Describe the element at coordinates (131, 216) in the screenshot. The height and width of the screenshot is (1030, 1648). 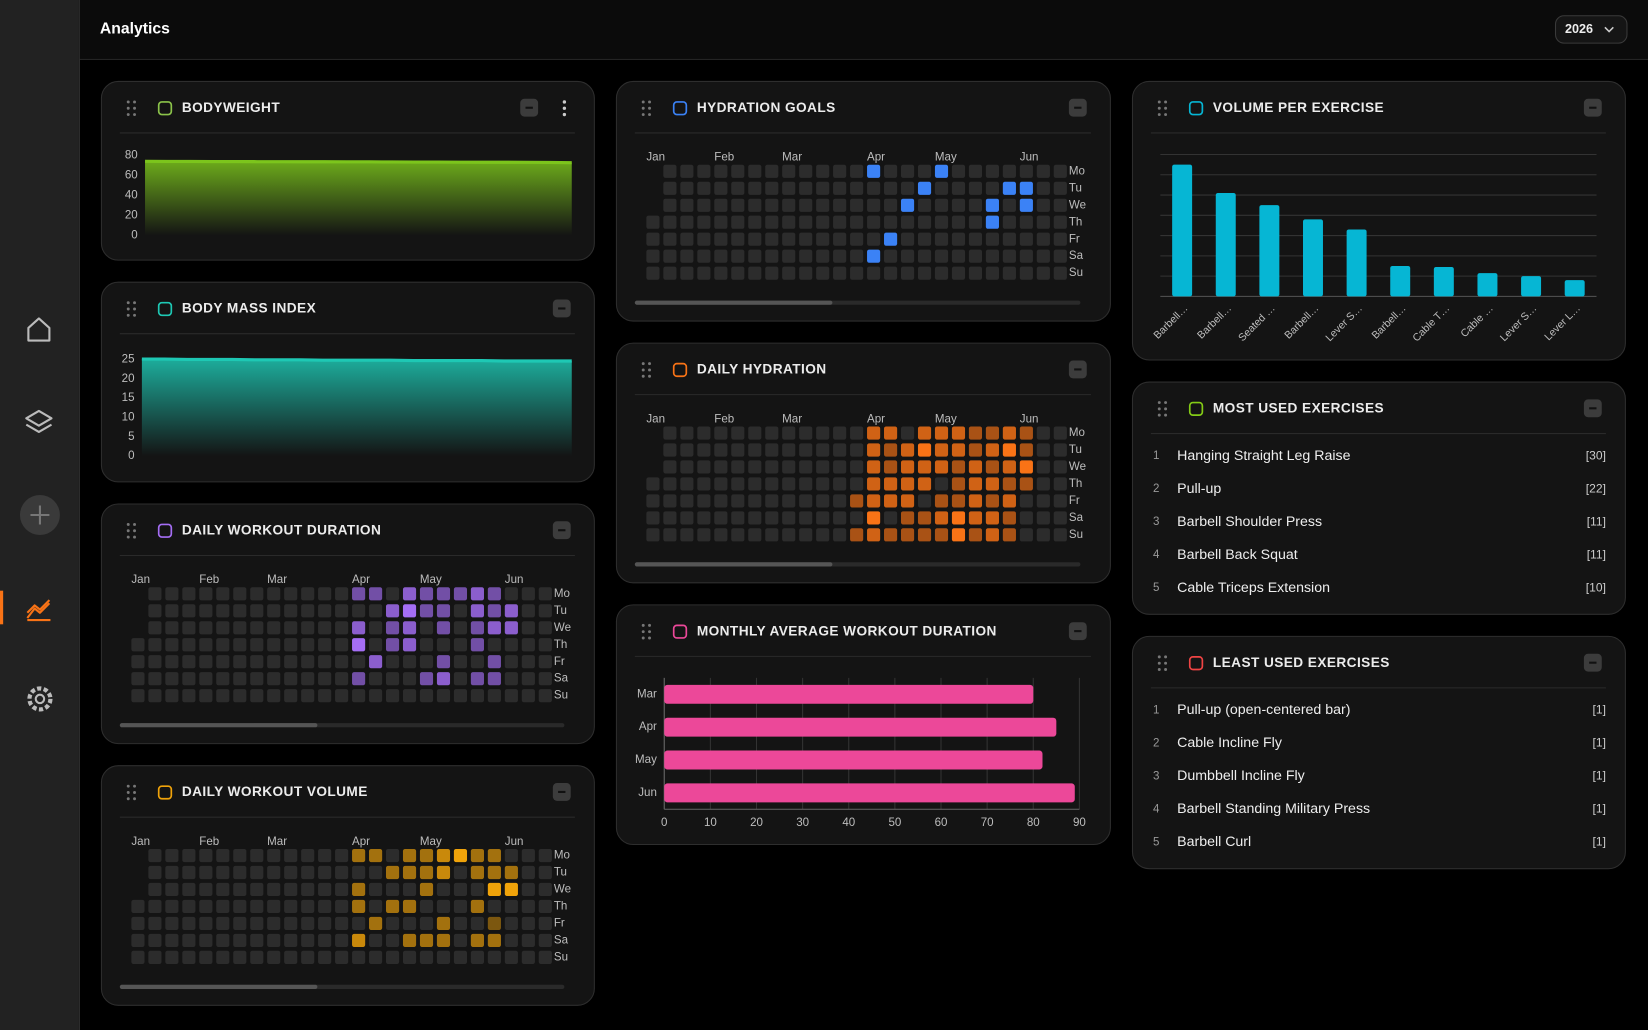
I see `y-tick-label: 20` at that location.